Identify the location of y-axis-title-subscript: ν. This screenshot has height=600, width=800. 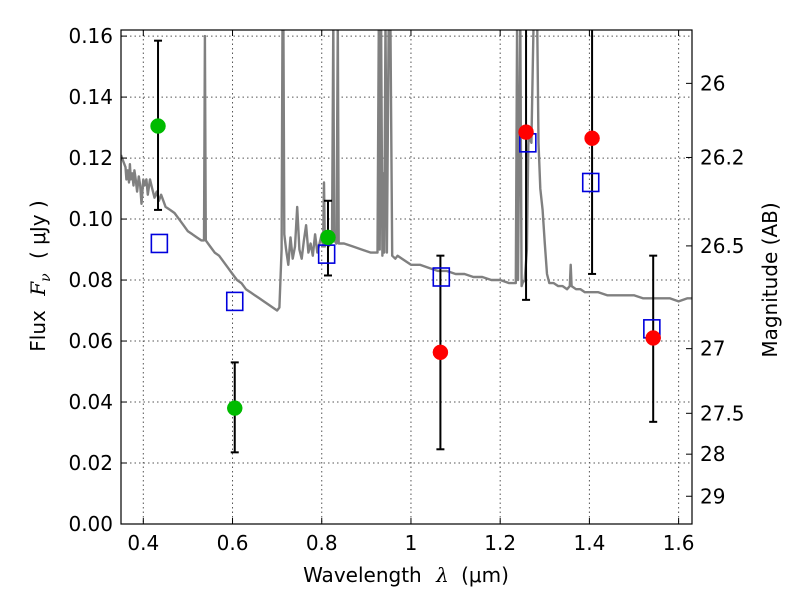
(46, 277).